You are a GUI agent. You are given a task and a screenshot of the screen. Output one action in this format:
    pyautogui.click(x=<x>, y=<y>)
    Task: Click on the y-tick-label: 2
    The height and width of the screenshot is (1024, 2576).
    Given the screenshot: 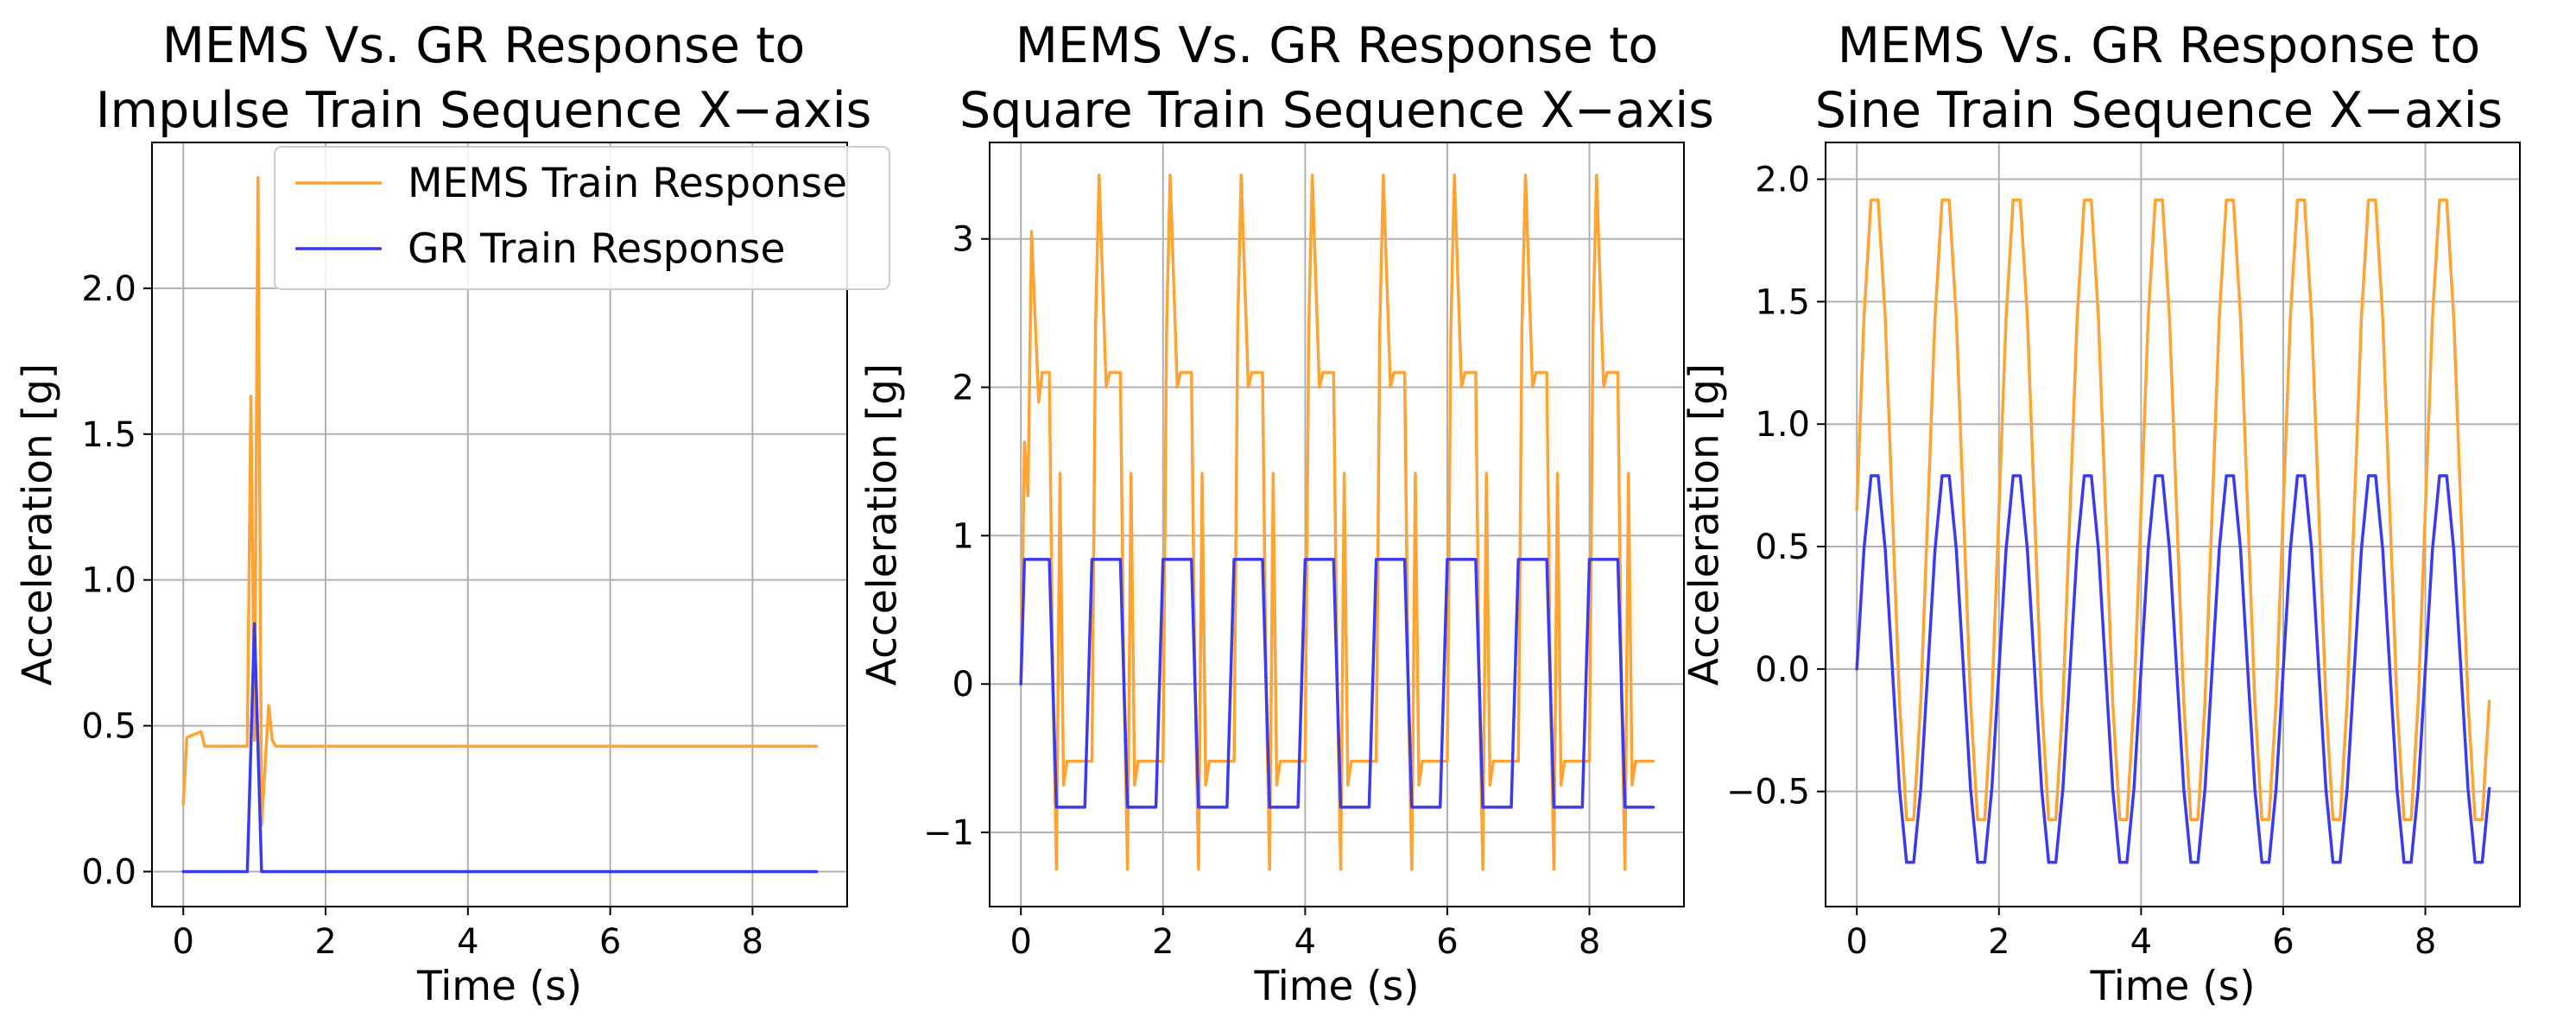 What is the action you would take?
    pyautogui.click(x=963, y=388)
    